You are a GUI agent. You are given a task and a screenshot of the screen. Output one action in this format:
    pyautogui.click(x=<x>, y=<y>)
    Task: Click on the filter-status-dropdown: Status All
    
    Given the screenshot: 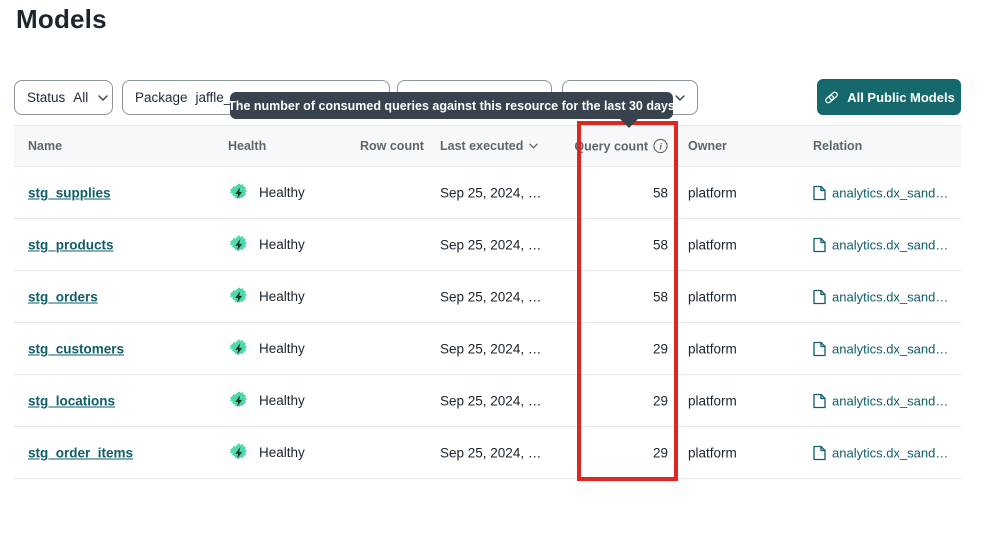 What is the action you would take?
    pyautogui.click(x=63, y=97)
    